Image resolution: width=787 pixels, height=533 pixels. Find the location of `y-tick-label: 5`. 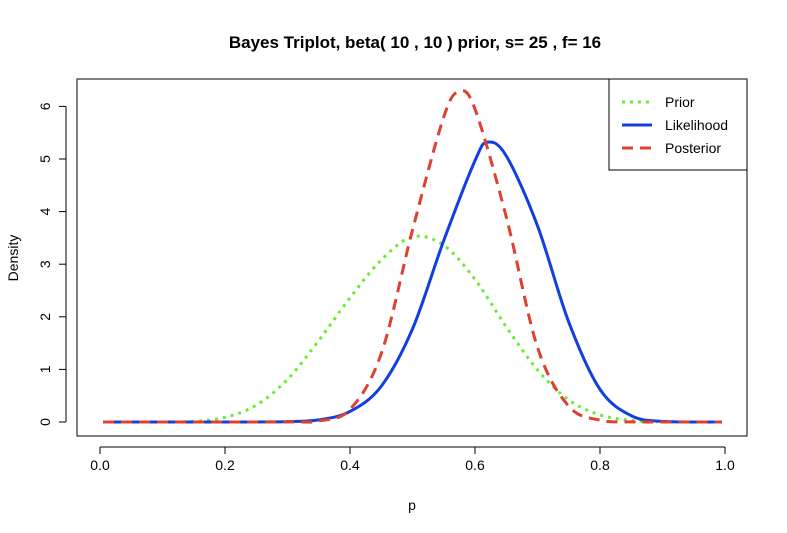

y-tick-label: 5 is located at coordinates (45, 159).